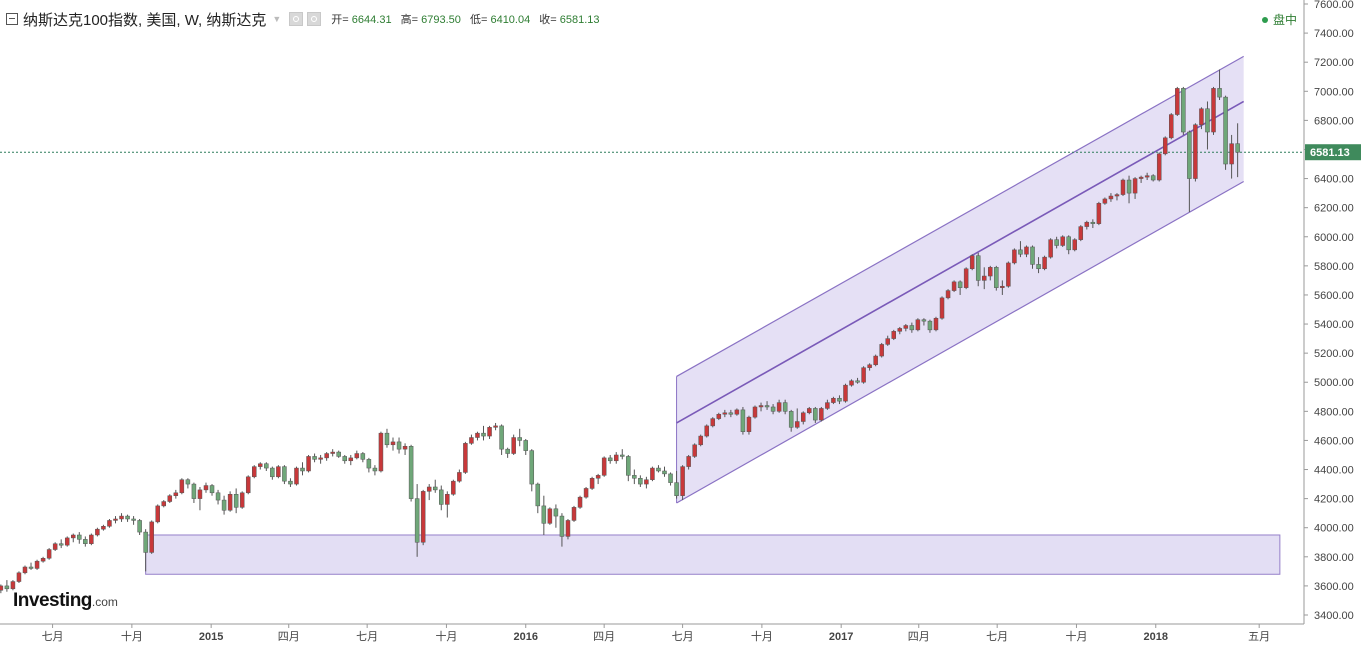 This screenshot has width=1364, height=647. Describe the element at coordinates (52, 600) in the screenshot. I see `logo-text: Investing` at that location.